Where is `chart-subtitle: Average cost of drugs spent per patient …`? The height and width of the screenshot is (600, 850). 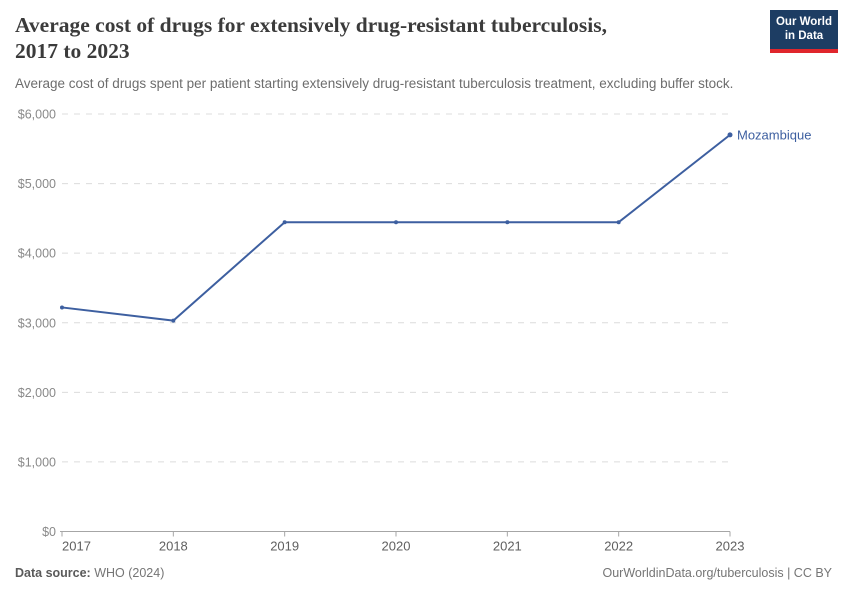
chart-subtitle: Average cost of drugs spent per patient … is located at coordinates (374, 83).